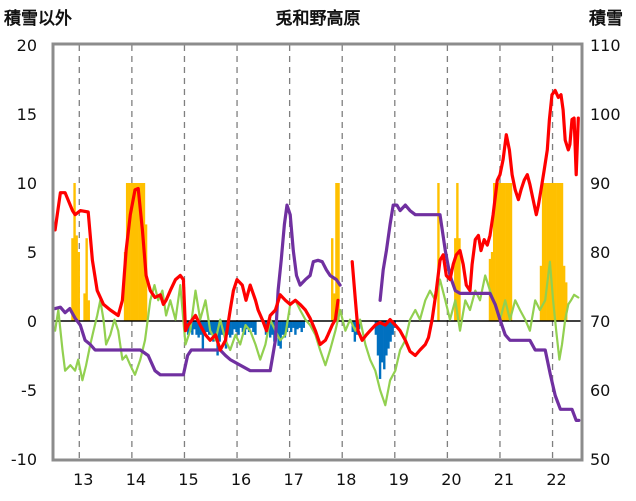 The height and width of the screenshot is (501, 636). Describe the element at coordinates (27, 183) in the screenshot. I see `y-tick-label: 10` at that location.